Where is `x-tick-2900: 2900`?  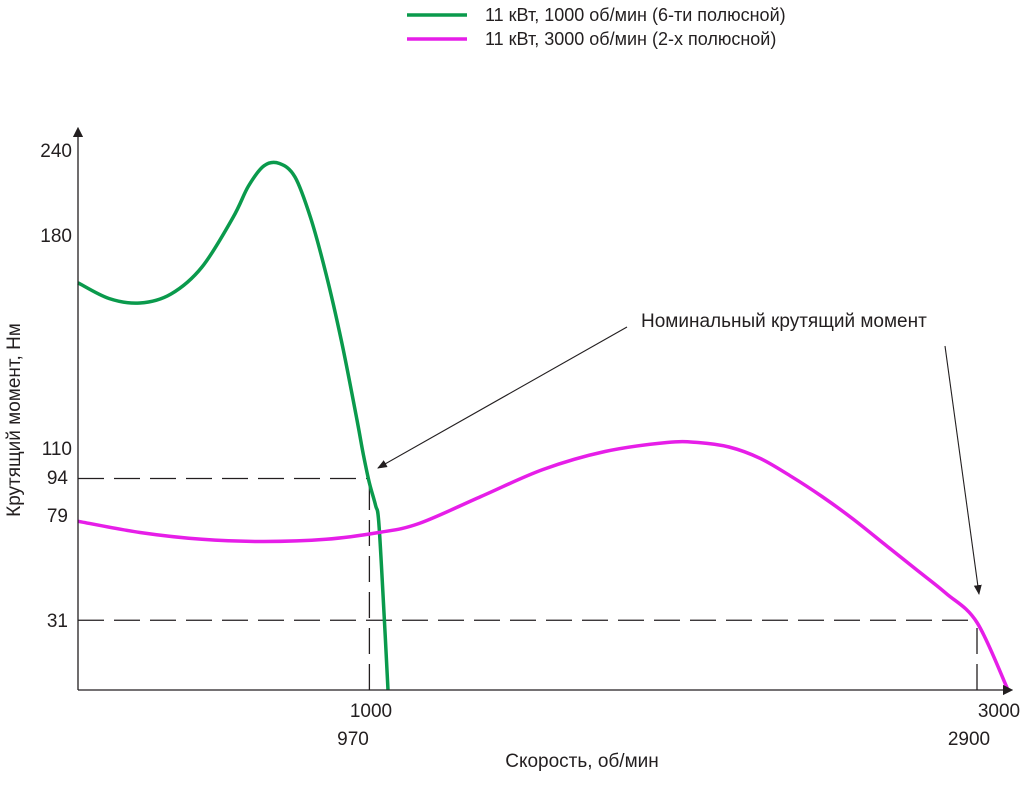 x-tick-2900: 2900 is located at coordinates (969, 739).